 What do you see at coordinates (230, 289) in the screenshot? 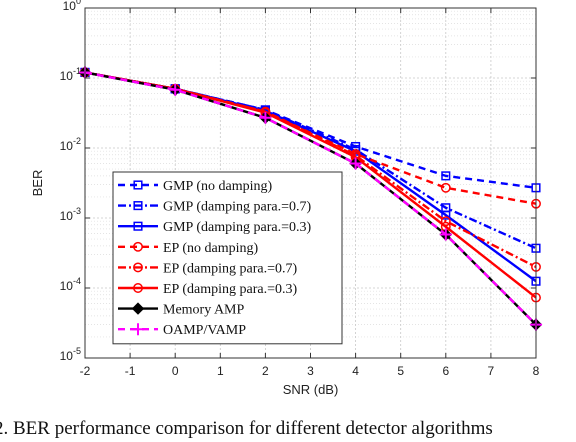
I see `legend-label: EP (damping para.=0.3)` at bounding box center [230, 289].